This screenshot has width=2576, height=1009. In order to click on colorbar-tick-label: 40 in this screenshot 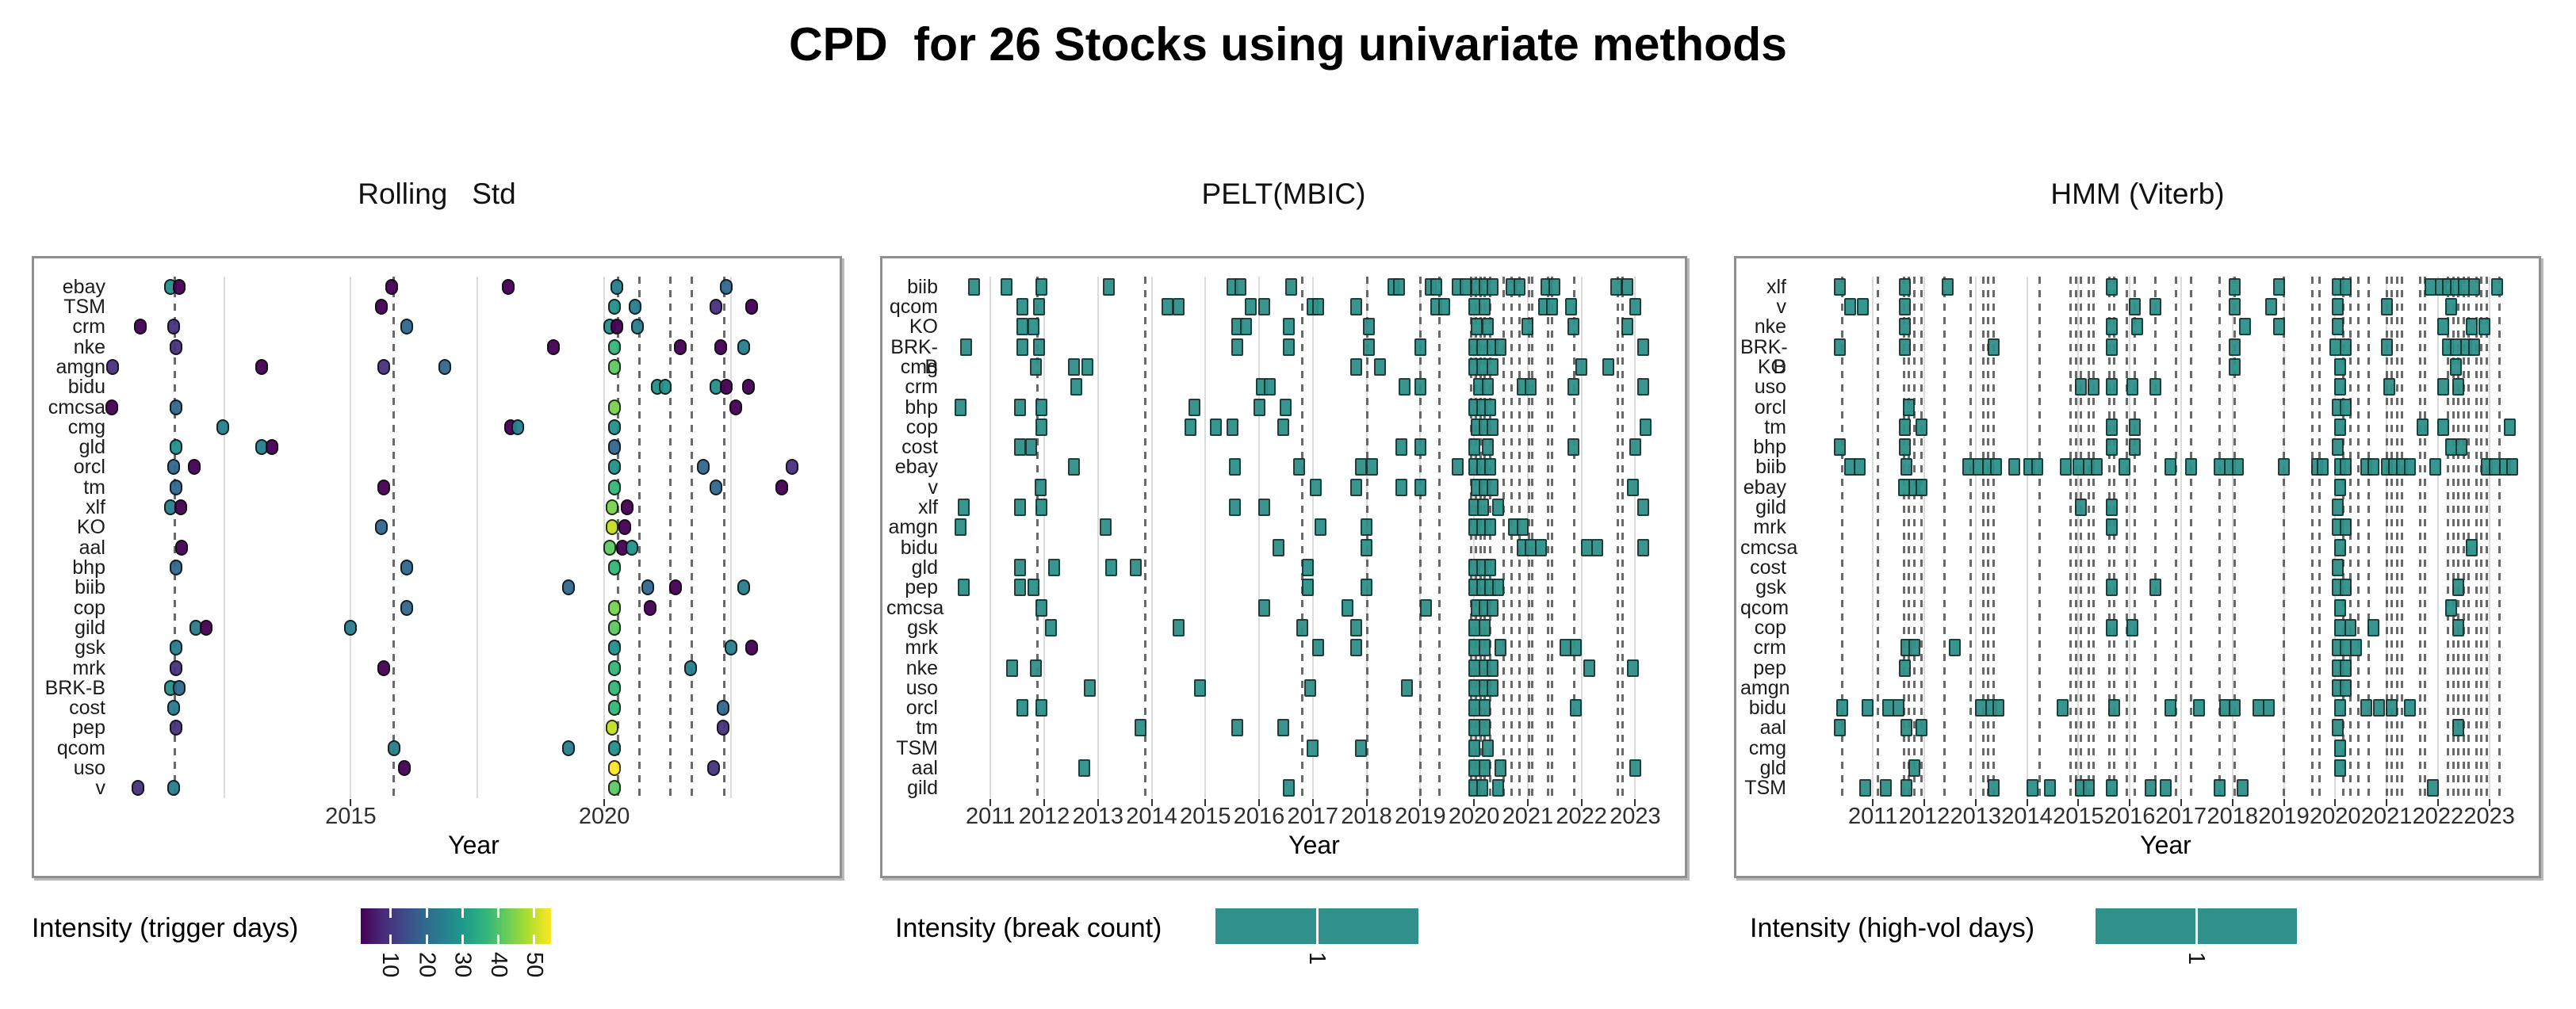, I will do `click(498, 965)`.